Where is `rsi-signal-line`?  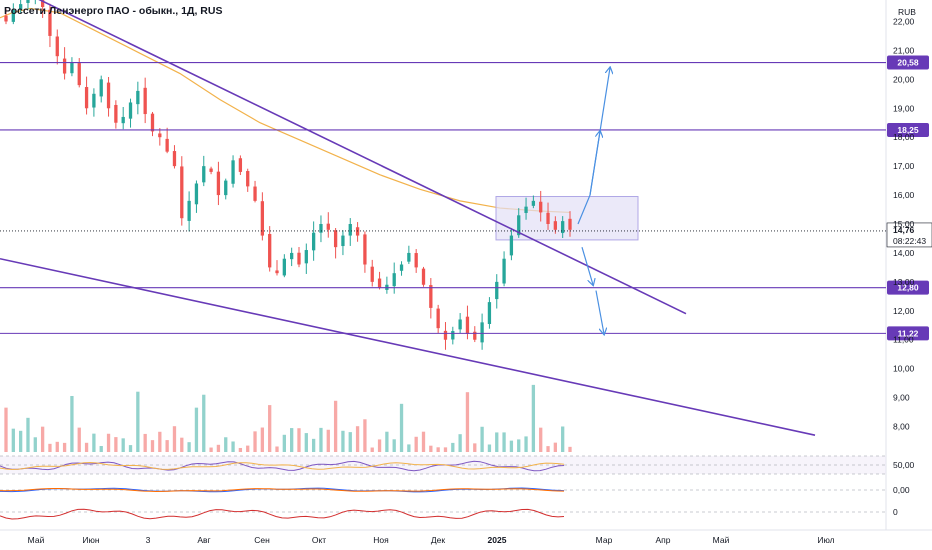
rsi-signal-line is located at coordinates (282, 466).